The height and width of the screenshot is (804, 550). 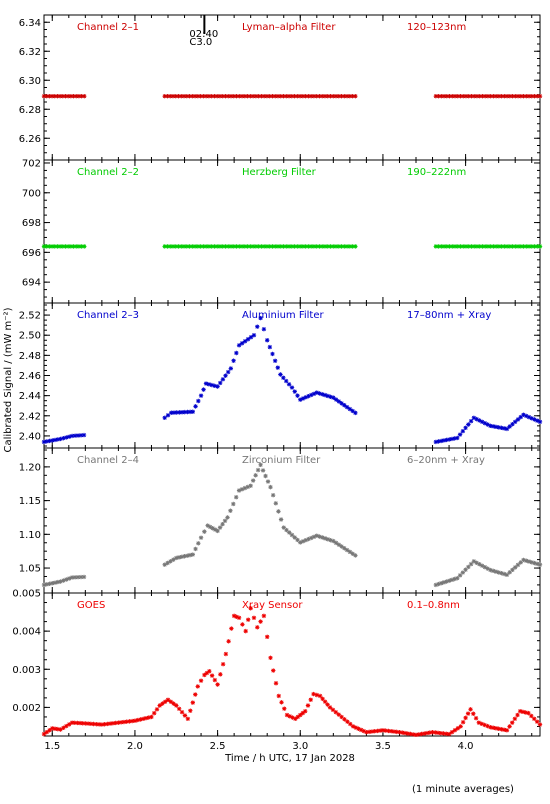 I want to click on x-tick-label: 1.5, so click(x=52, y=746).